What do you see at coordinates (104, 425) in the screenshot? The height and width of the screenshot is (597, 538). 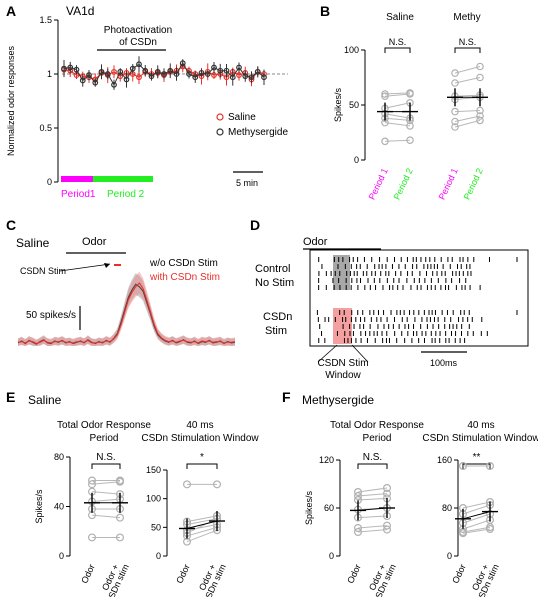 I see `e-left-subtitle: Total Odor Response` at bounding box center [104, 425].